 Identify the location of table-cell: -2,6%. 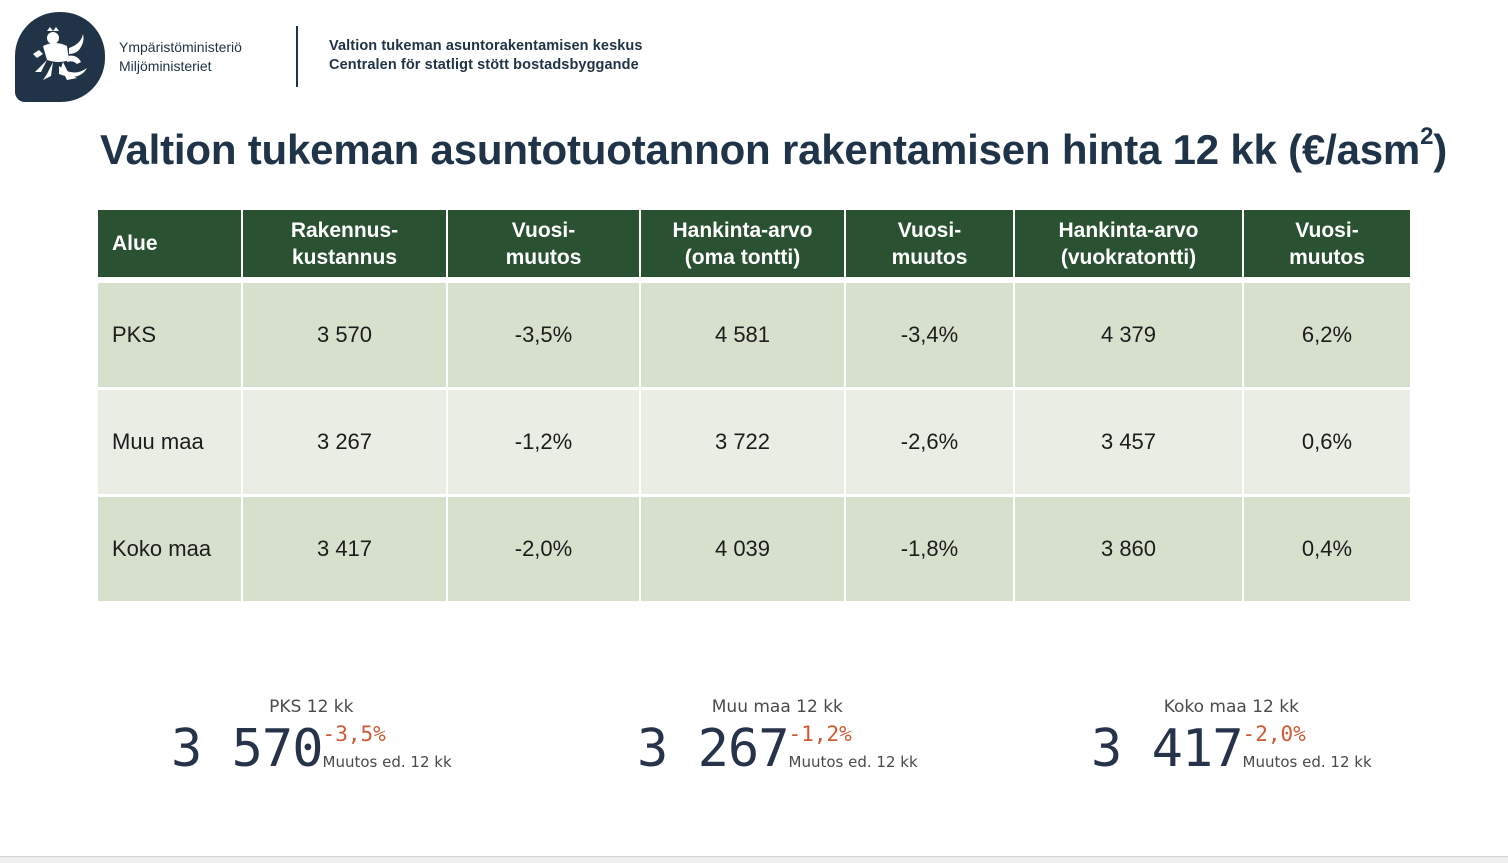
(928, 440).